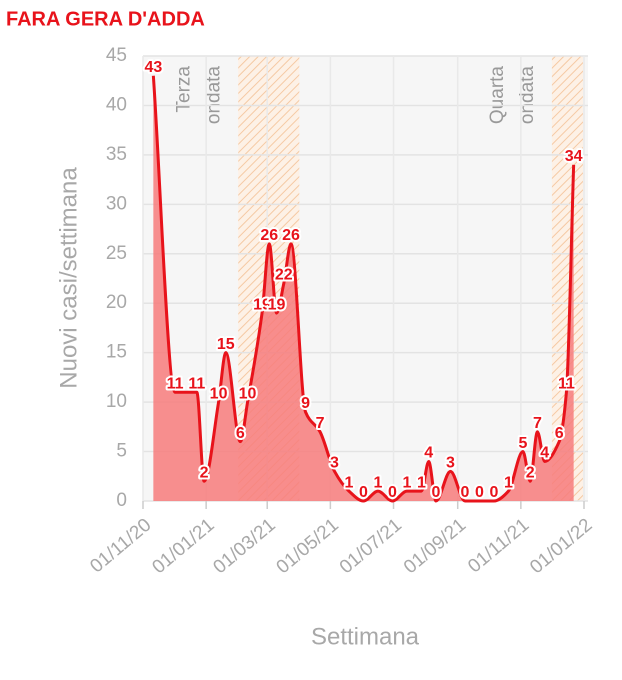 This screenshot has height=680, width=622. What do you see at coordinates (121, 451) in the screenshot?
I see `y-tick-label: 5` at bounding box center [121, 451].